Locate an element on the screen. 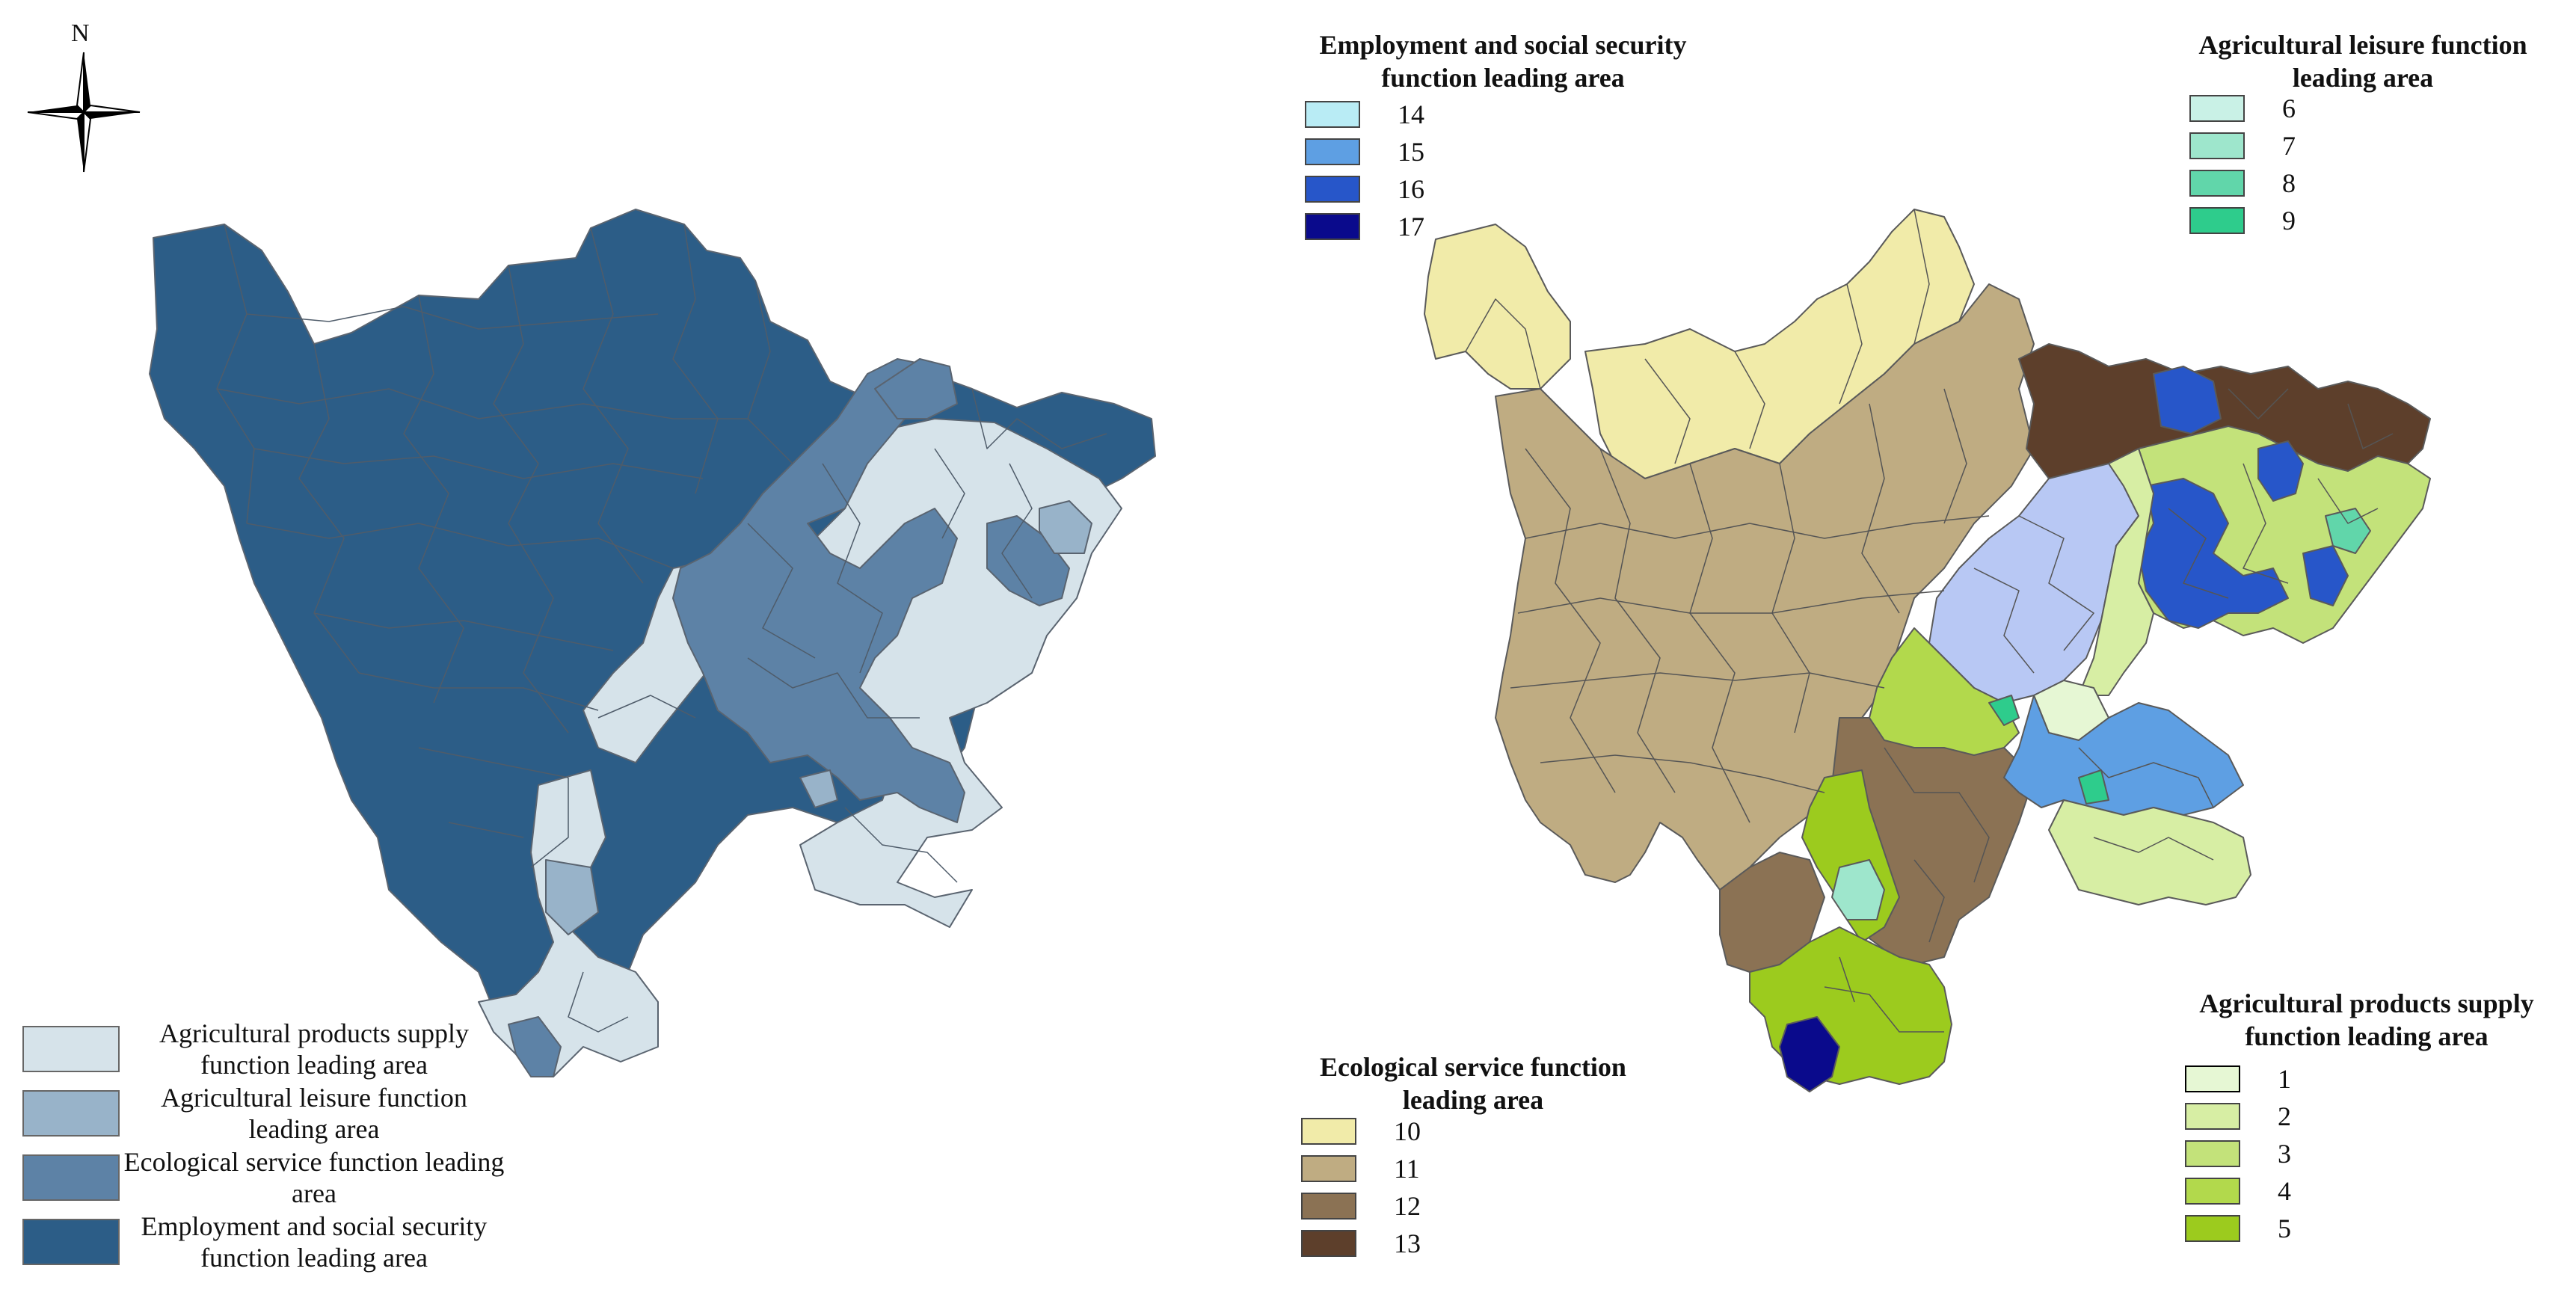 This screenshot has width=2576, height=1304. legend-label: 15 is located at coordinates (1411, 152).